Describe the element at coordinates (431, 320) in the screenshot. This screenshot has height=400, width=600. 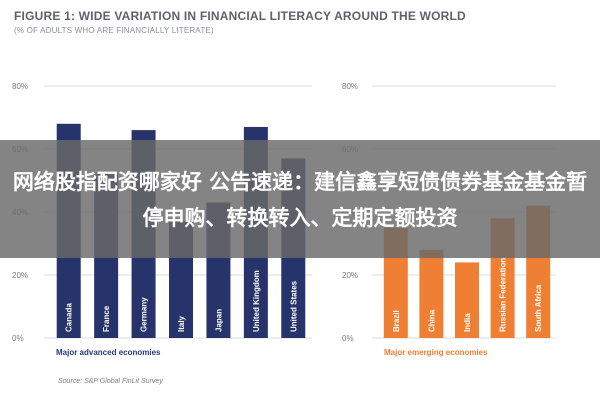
I see `emerging-category-label: China` at that location.